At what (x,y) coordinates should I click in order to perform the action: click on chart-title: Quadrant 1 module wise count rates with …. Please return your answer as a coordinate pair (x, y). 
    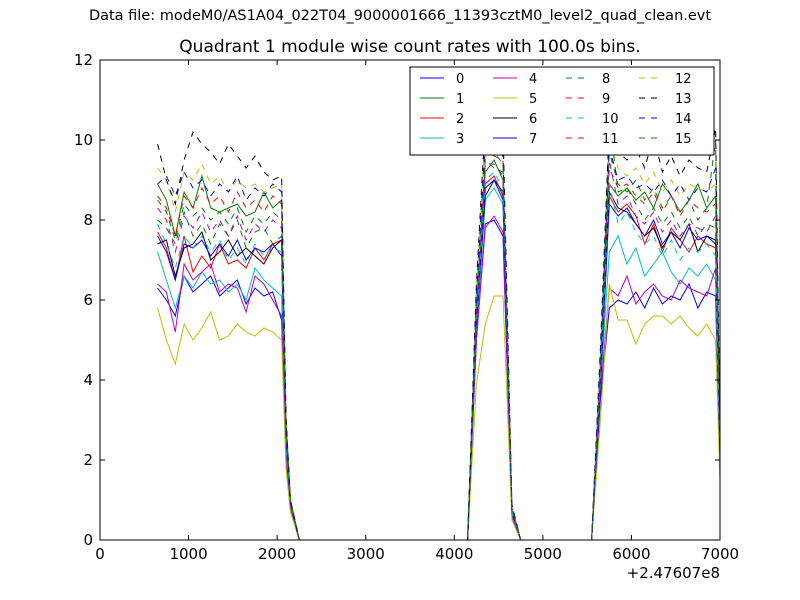
    Looking at the image, I should click on (410, 47).